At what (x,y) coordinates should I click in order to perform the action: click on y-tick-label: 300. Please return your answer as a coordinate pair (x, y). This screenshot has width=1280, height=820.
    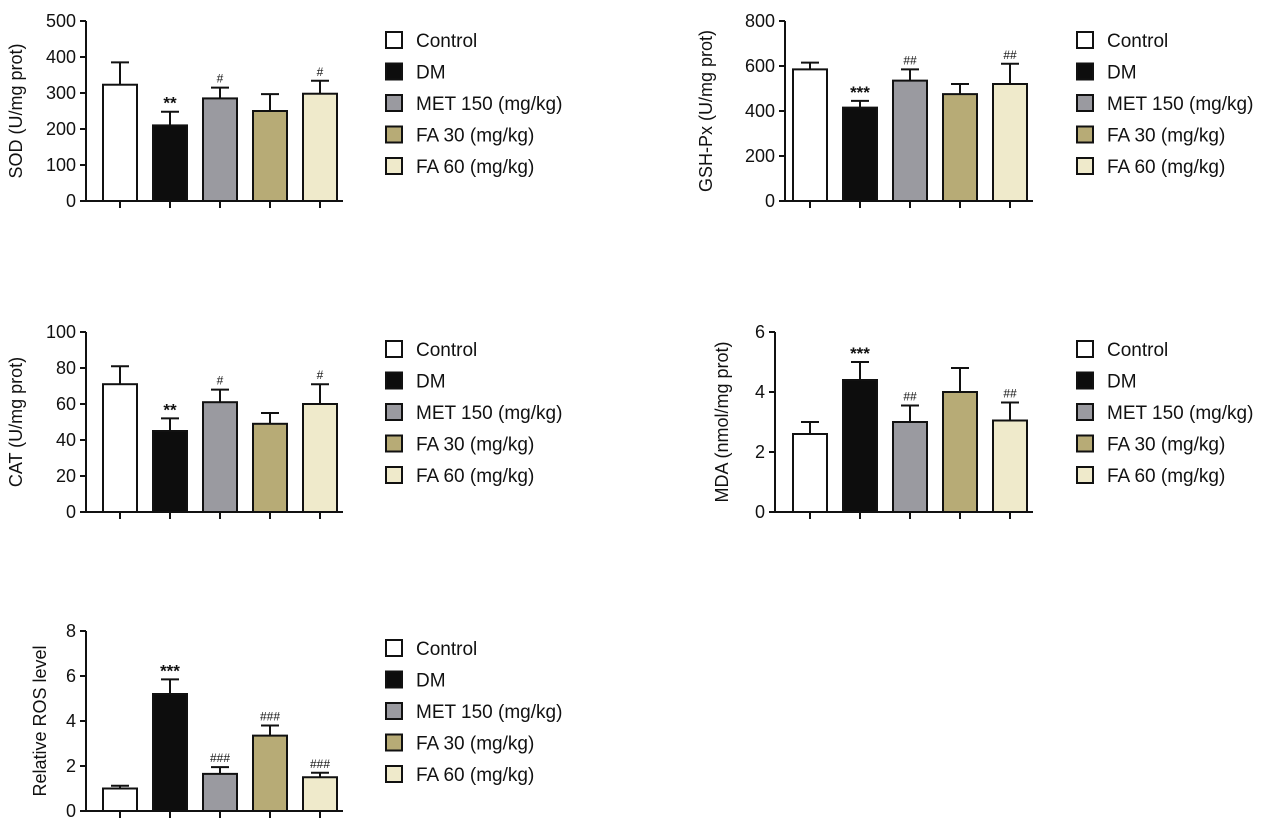
    Looking at the image, I should click on (61, 93).